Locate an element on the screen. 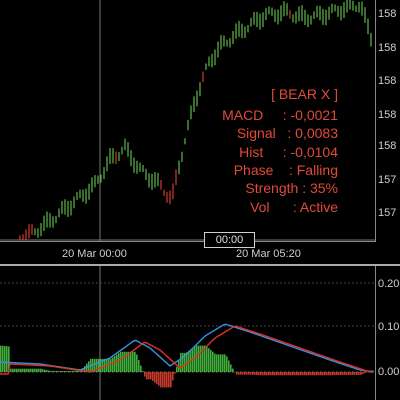  indicator-phase: Phase : Falling is located at coordinates (285, 170).